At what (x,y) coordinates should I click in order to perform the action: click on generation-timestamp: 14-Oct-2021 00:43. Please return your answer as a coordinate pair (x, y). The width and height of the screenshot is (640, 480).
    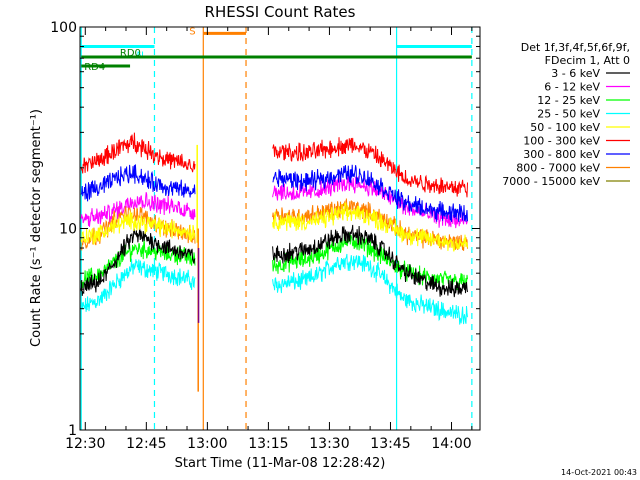
    Looking at the image, I should click on (599, 472).